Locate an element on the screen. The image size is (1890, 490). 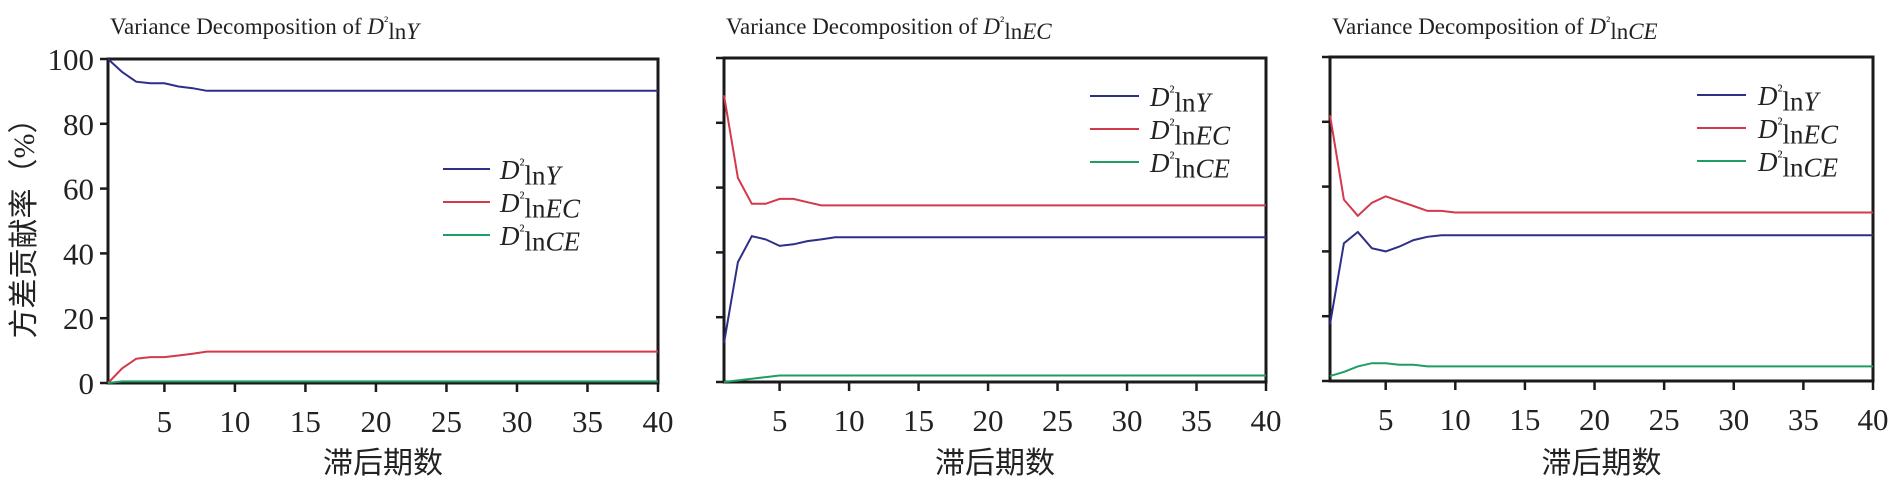
chart-title: Variance Decomposition of D²lnY is located at coordinates (265, 29).